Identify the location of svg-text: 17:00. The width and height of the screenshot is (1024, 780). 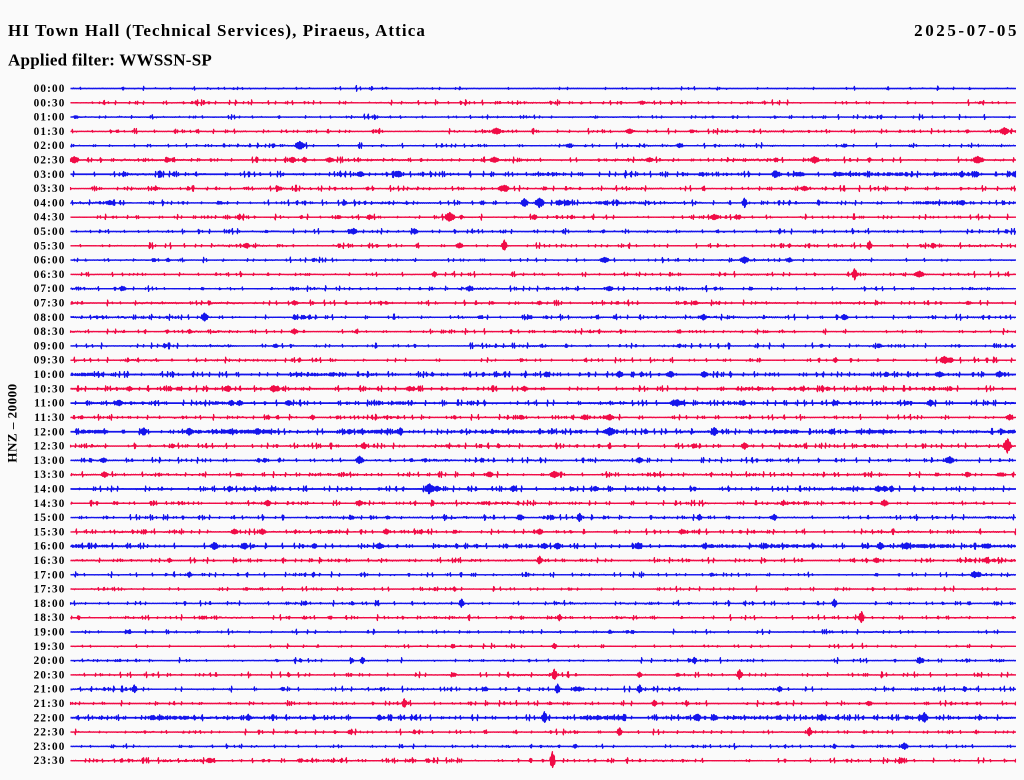
(50, 575).